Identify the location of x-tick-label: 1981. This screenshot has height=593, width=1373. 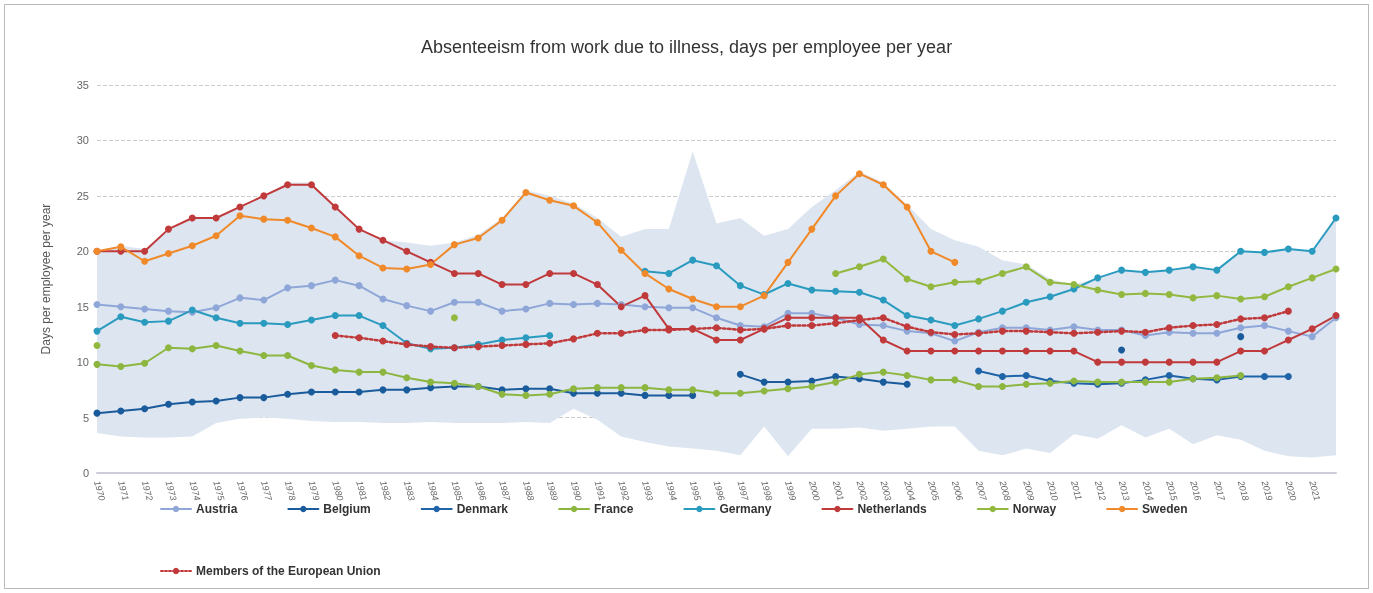
(362, 490).